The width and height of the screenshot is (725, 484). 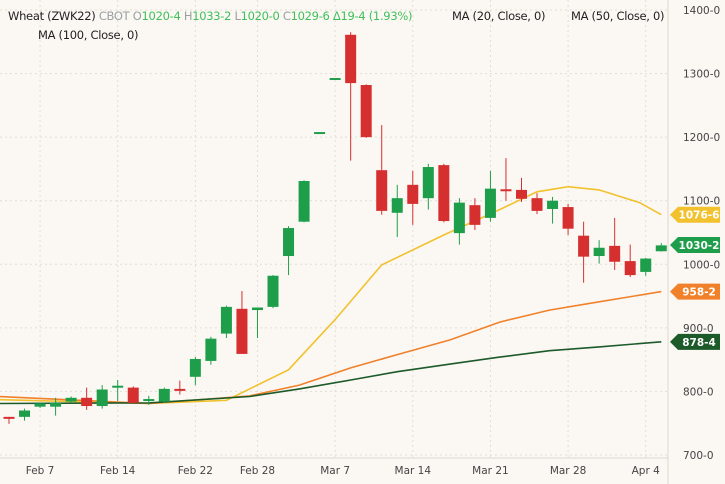 I want to click on x-tick-label: Feb 7, so click(x=40, y=471).